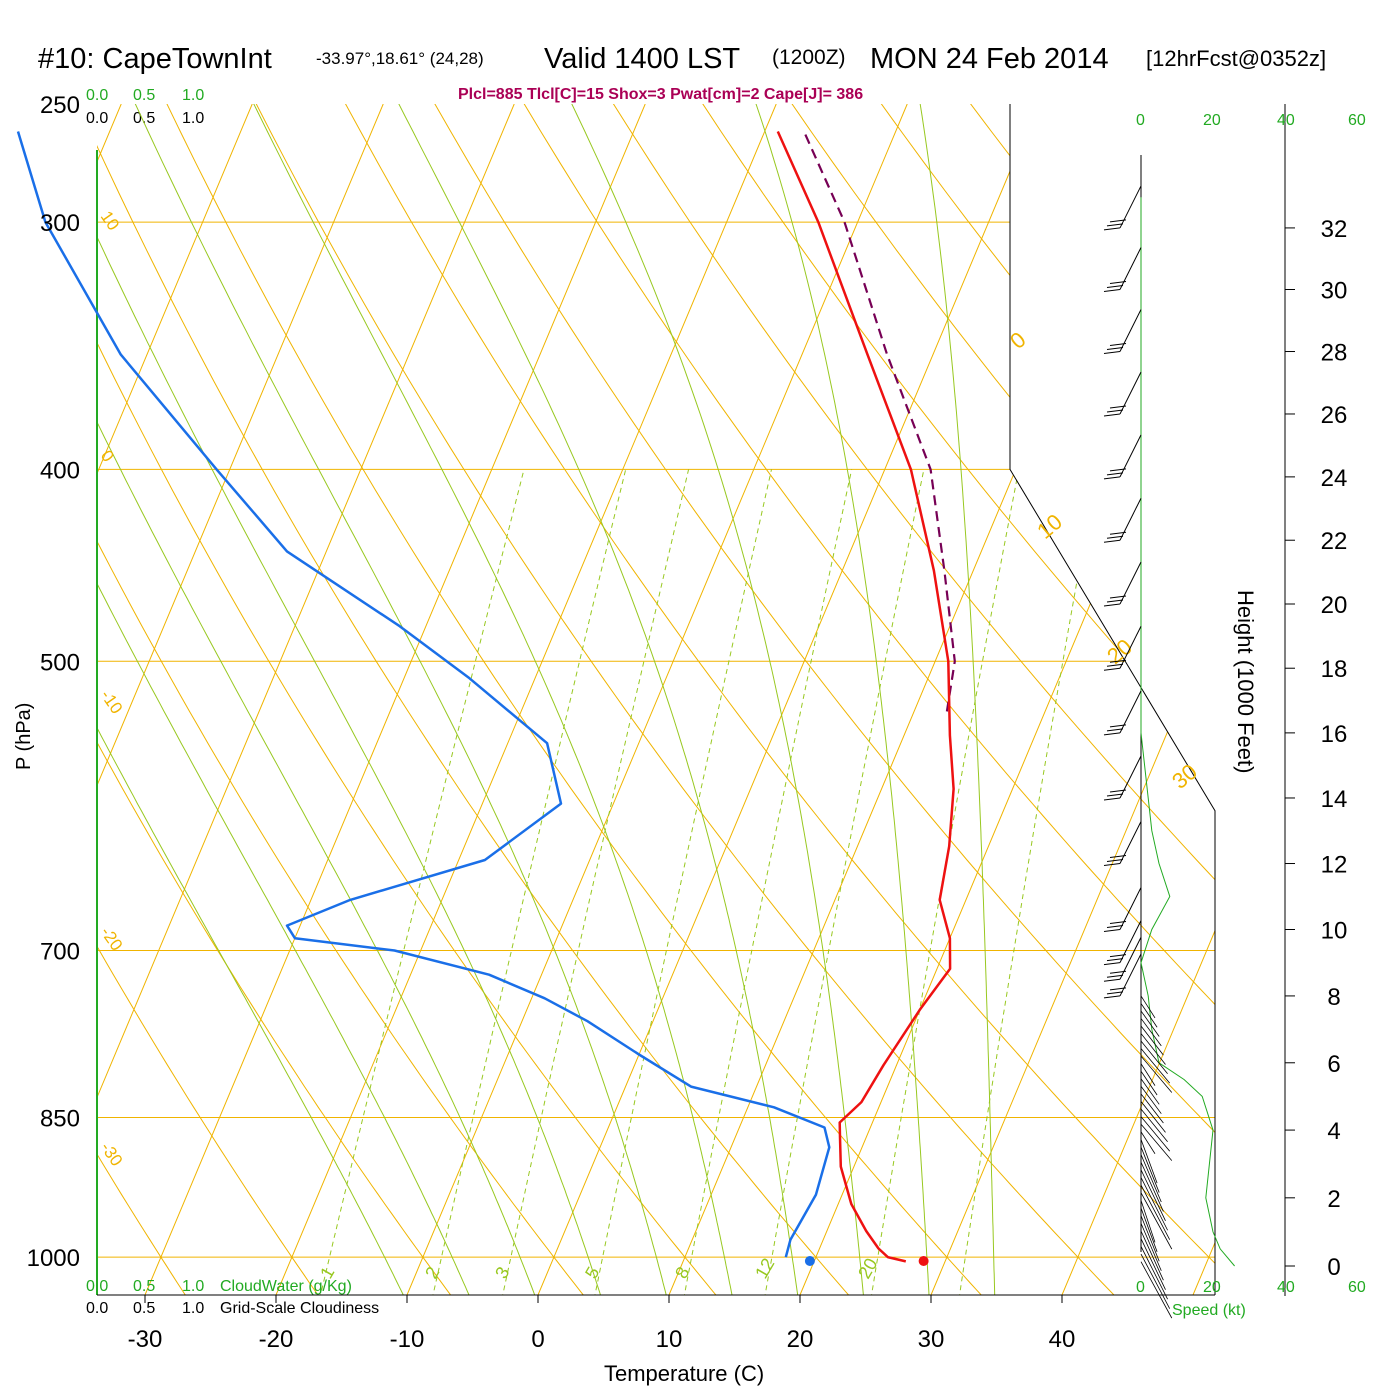  I want to click on isotherm-label: 10, so click(110, 221).